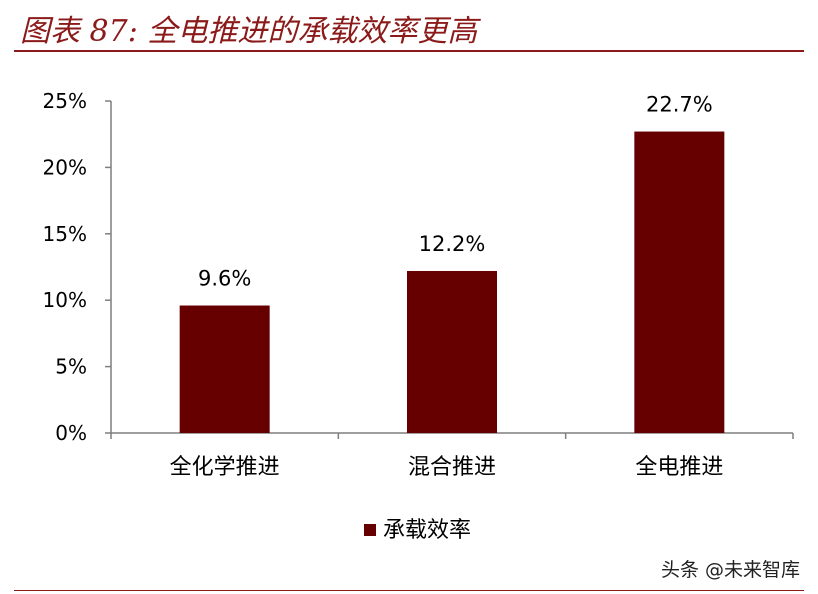 The image size is (818, 594). I want to click on data-label: 22.7%, so click(679, 105).